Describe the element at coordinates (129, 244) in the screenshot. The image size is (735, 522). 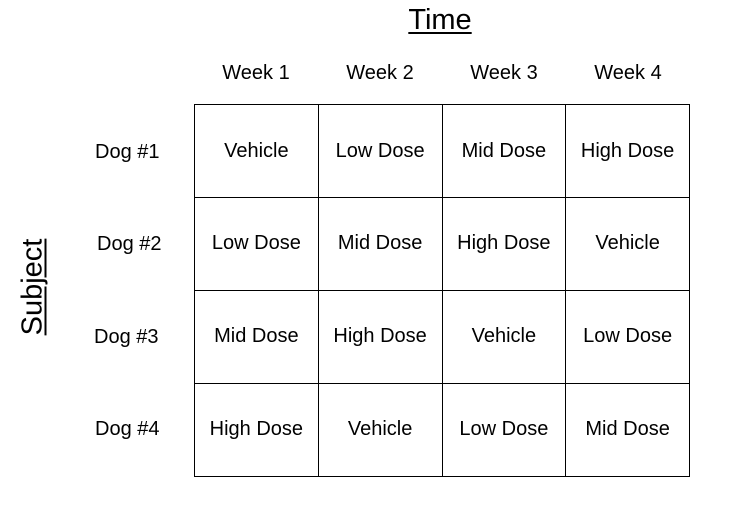
I see `row-header-dog-2: Dog #2` at that location.